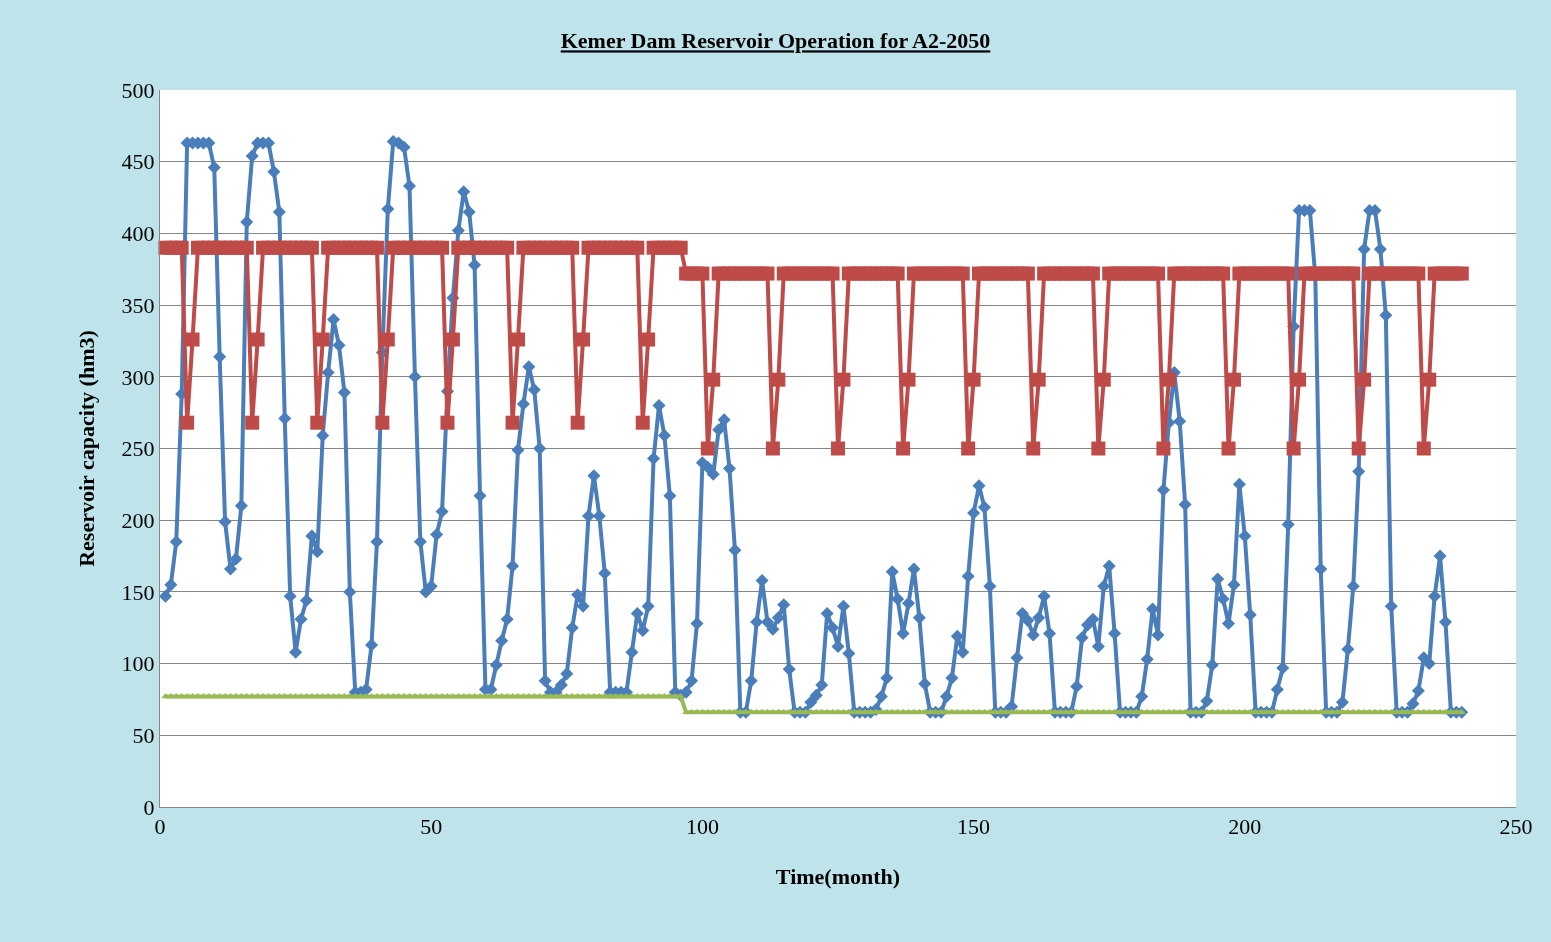 This screenshot has height=942, width=1551. Describe the element at coordinates (138, 520) in the screenshot. I see `y-tick-label: 200` at that location.